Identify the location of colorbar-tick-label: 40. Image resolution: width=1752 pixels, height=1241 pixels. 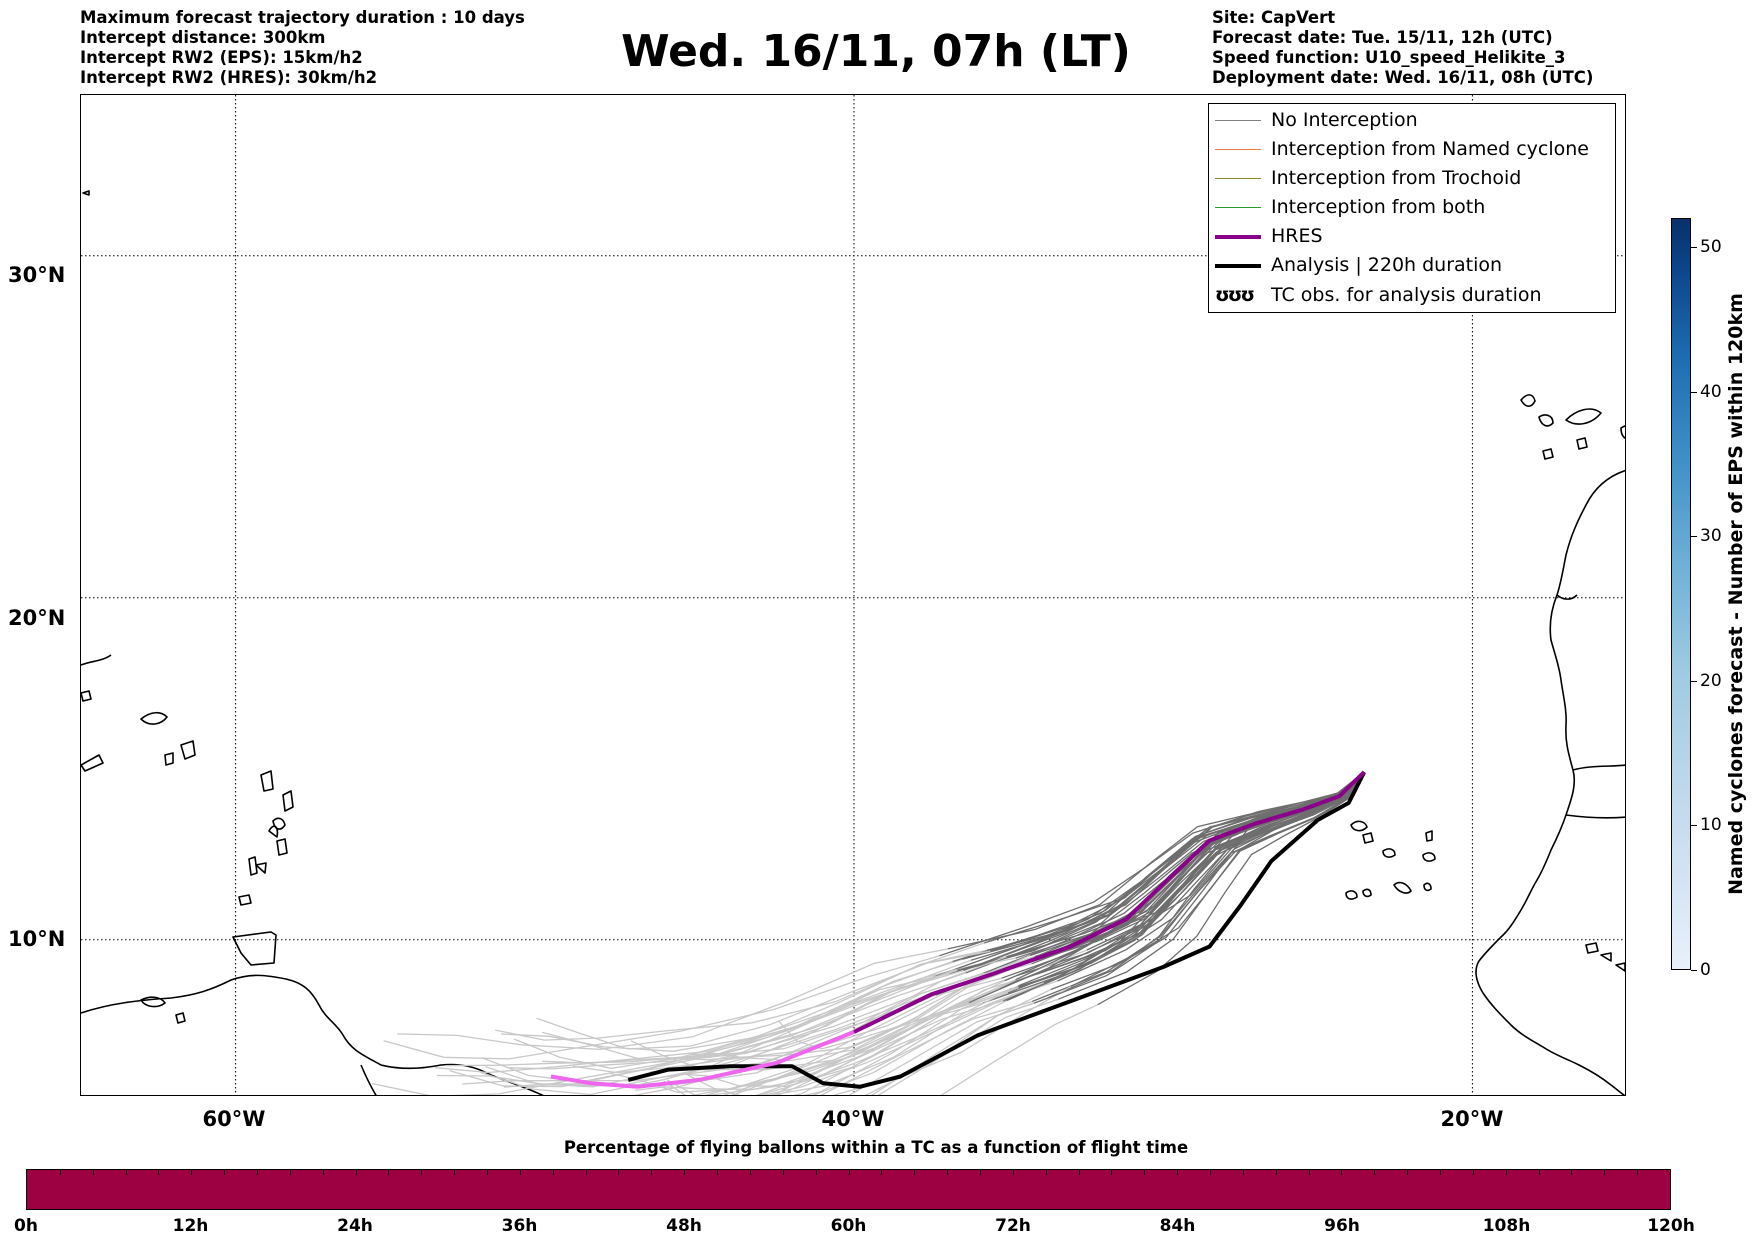
(1711, 391).